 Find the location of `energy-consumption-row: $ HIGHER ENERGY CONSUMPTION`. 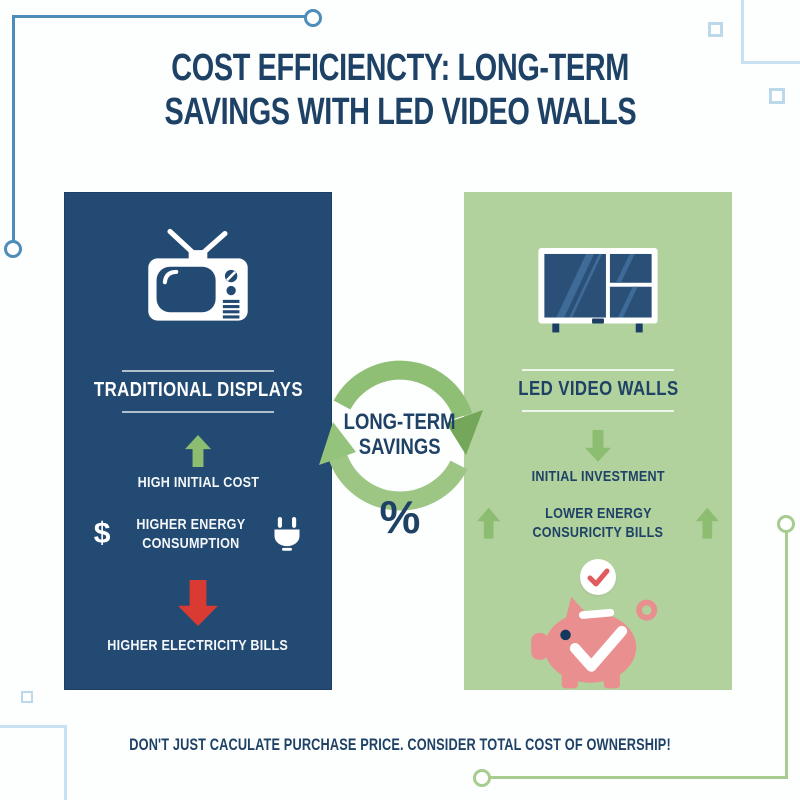

energy-consumption-row: $ HIGHER ENERGY CONSUMPTION is located at coordinates (198, 534).